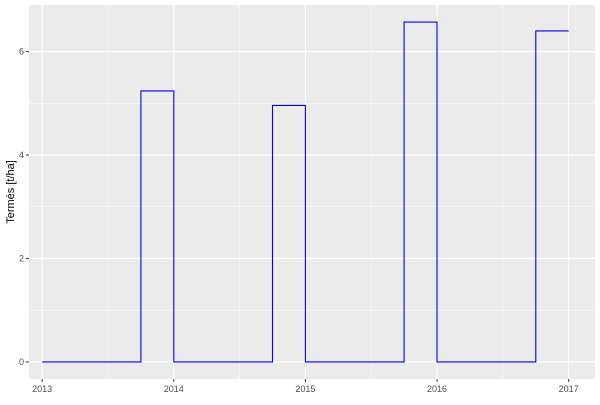 Image resolution: width=600 pixels, height=405 pixels. I want to click on x-tick-label: 2014, so click(174, 389).